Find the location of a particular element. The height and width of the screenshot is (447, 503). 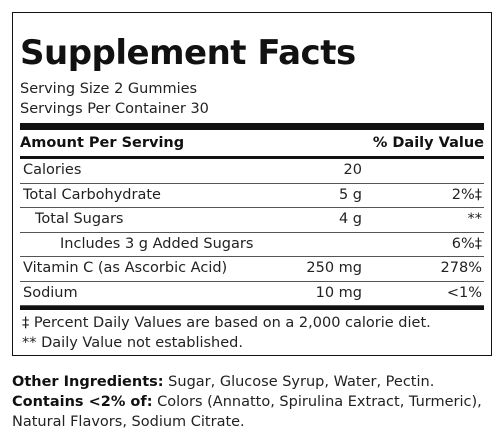

nutrient-name: Vitamin C (as Ascorbic Acid) is located at coordinates (125, 268).